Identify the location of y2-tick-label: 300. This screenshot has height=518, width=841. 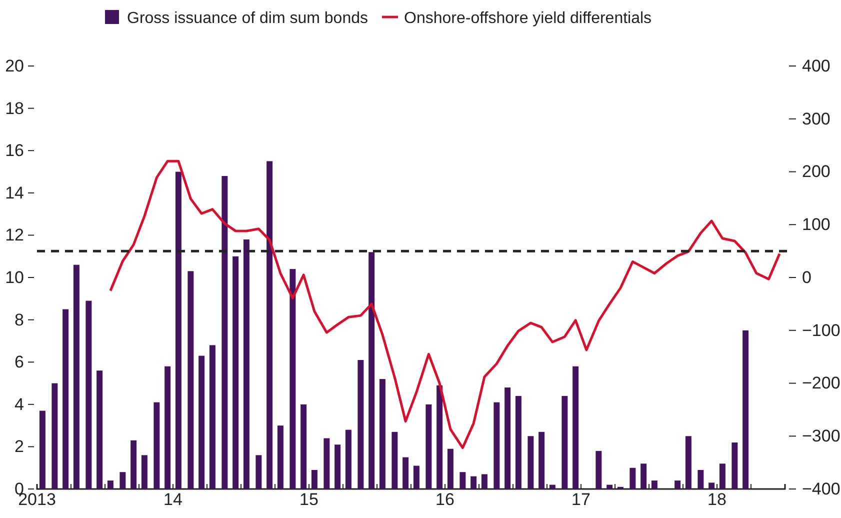
(816, 118).